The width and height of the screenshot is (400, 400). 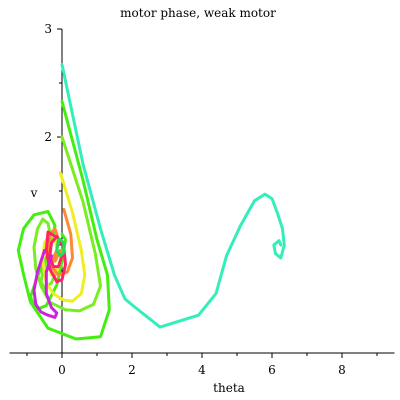 I want to click on chart-title: motor phase, weak motor, so click(x=198, y=13).